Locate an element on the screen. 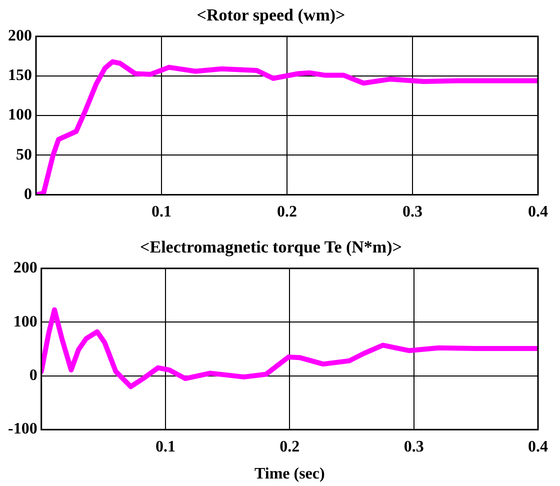 This screenshot has width=560, height=486. x-axis-title: Time (sec) is located at coordinates (289, 474).